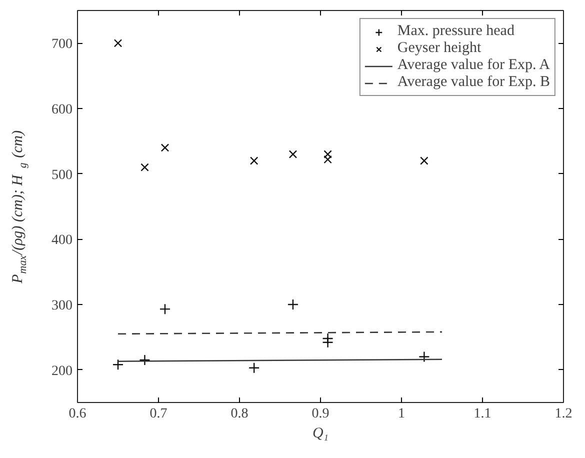  I want to click on x-axis-title: Q₁, so click(320, 434).